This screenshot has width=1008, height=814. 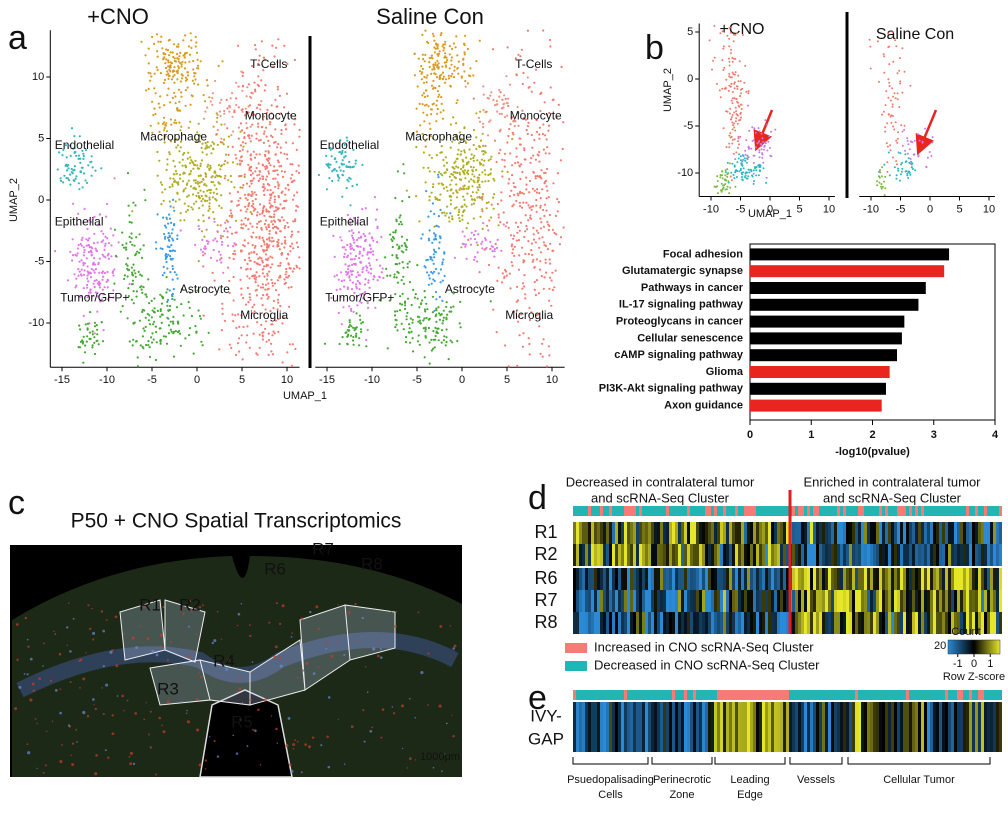 What do you see at coordinates (989, 209) in the screenshot?
I see `x-tick-label: 10` at bounding box center [989, 209].